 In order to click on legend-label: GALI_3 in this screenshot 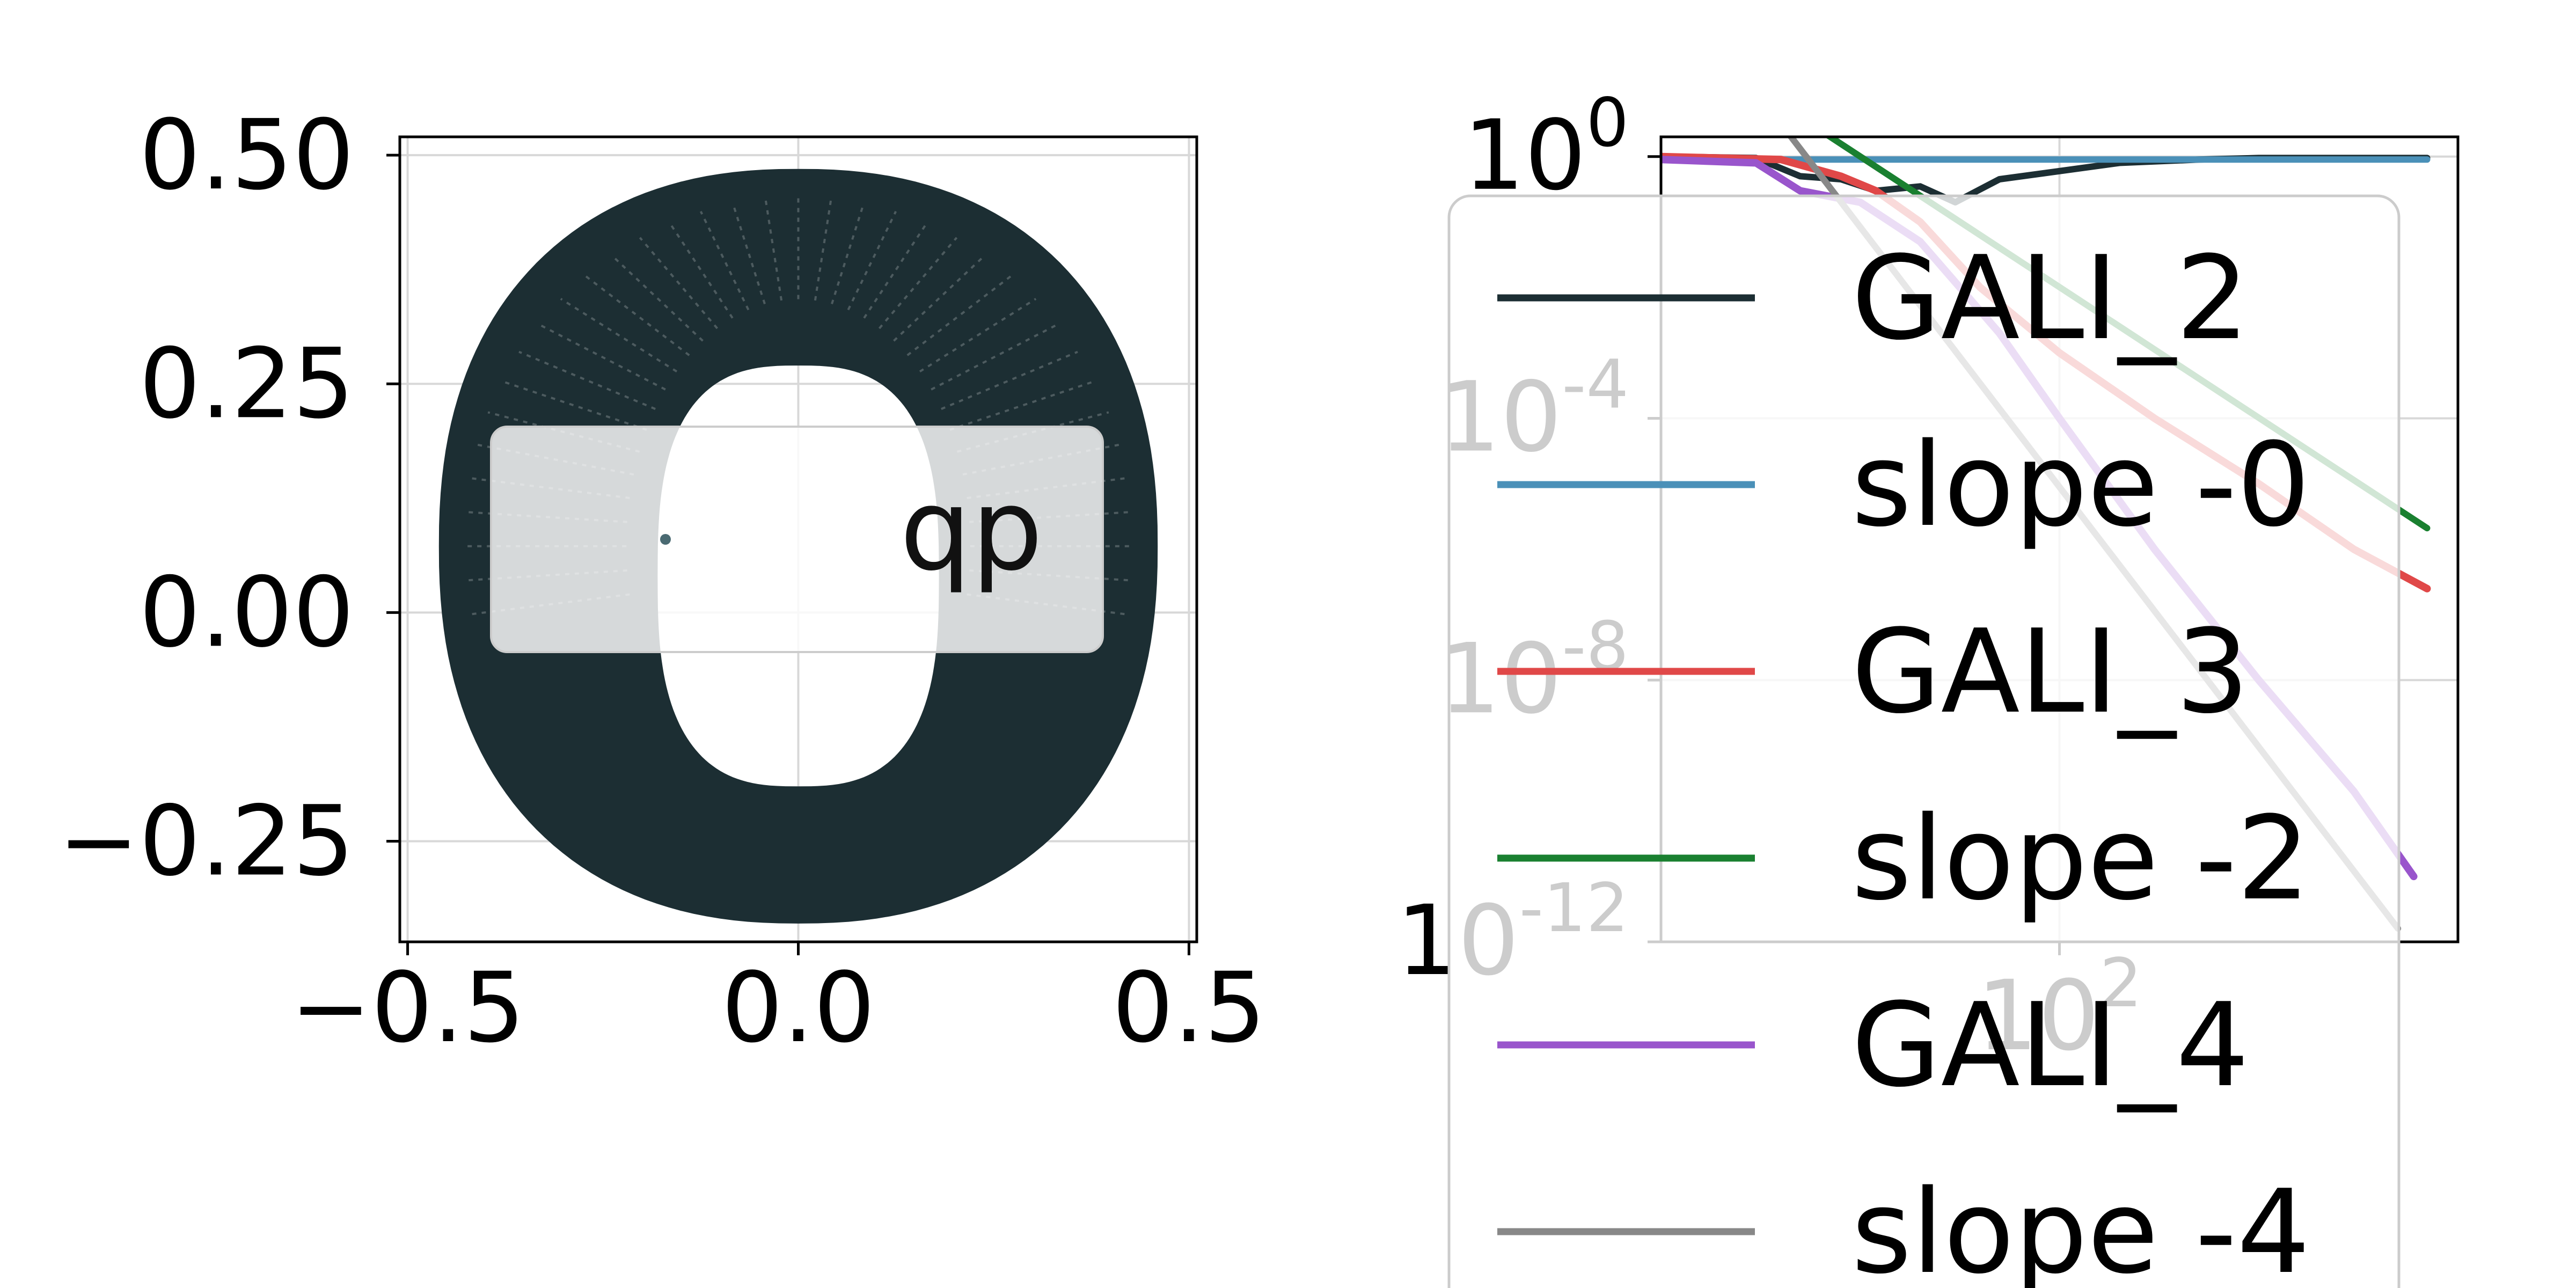, I will do `click(2050, 671)`.